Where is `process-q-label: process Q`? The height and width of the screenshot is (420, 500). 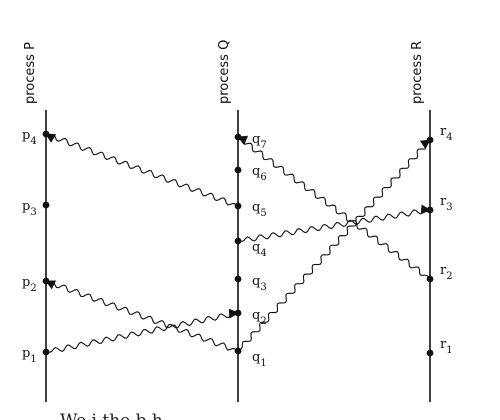
process-q-label: process Q is located at coordinates (224, 72).